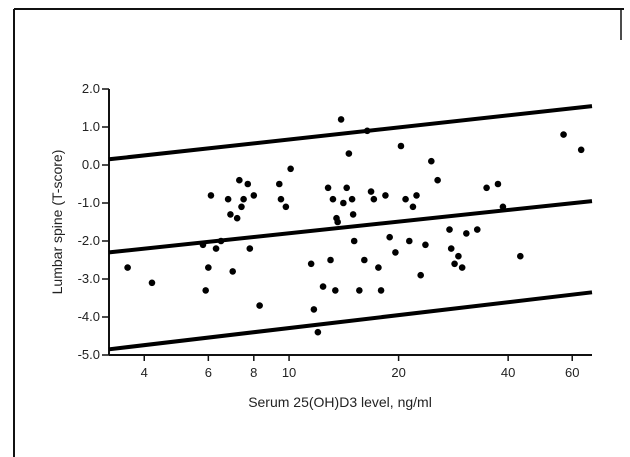 This screenshot has height=457, width=630. What do you see at coordinates (93, 221) in the screenshot?
I see `y-axis-ticks: 2.0 1.0 0.0 -1.0 -2.0 -3.0 -4.0 -5.0` at bounding box center [93, 221].